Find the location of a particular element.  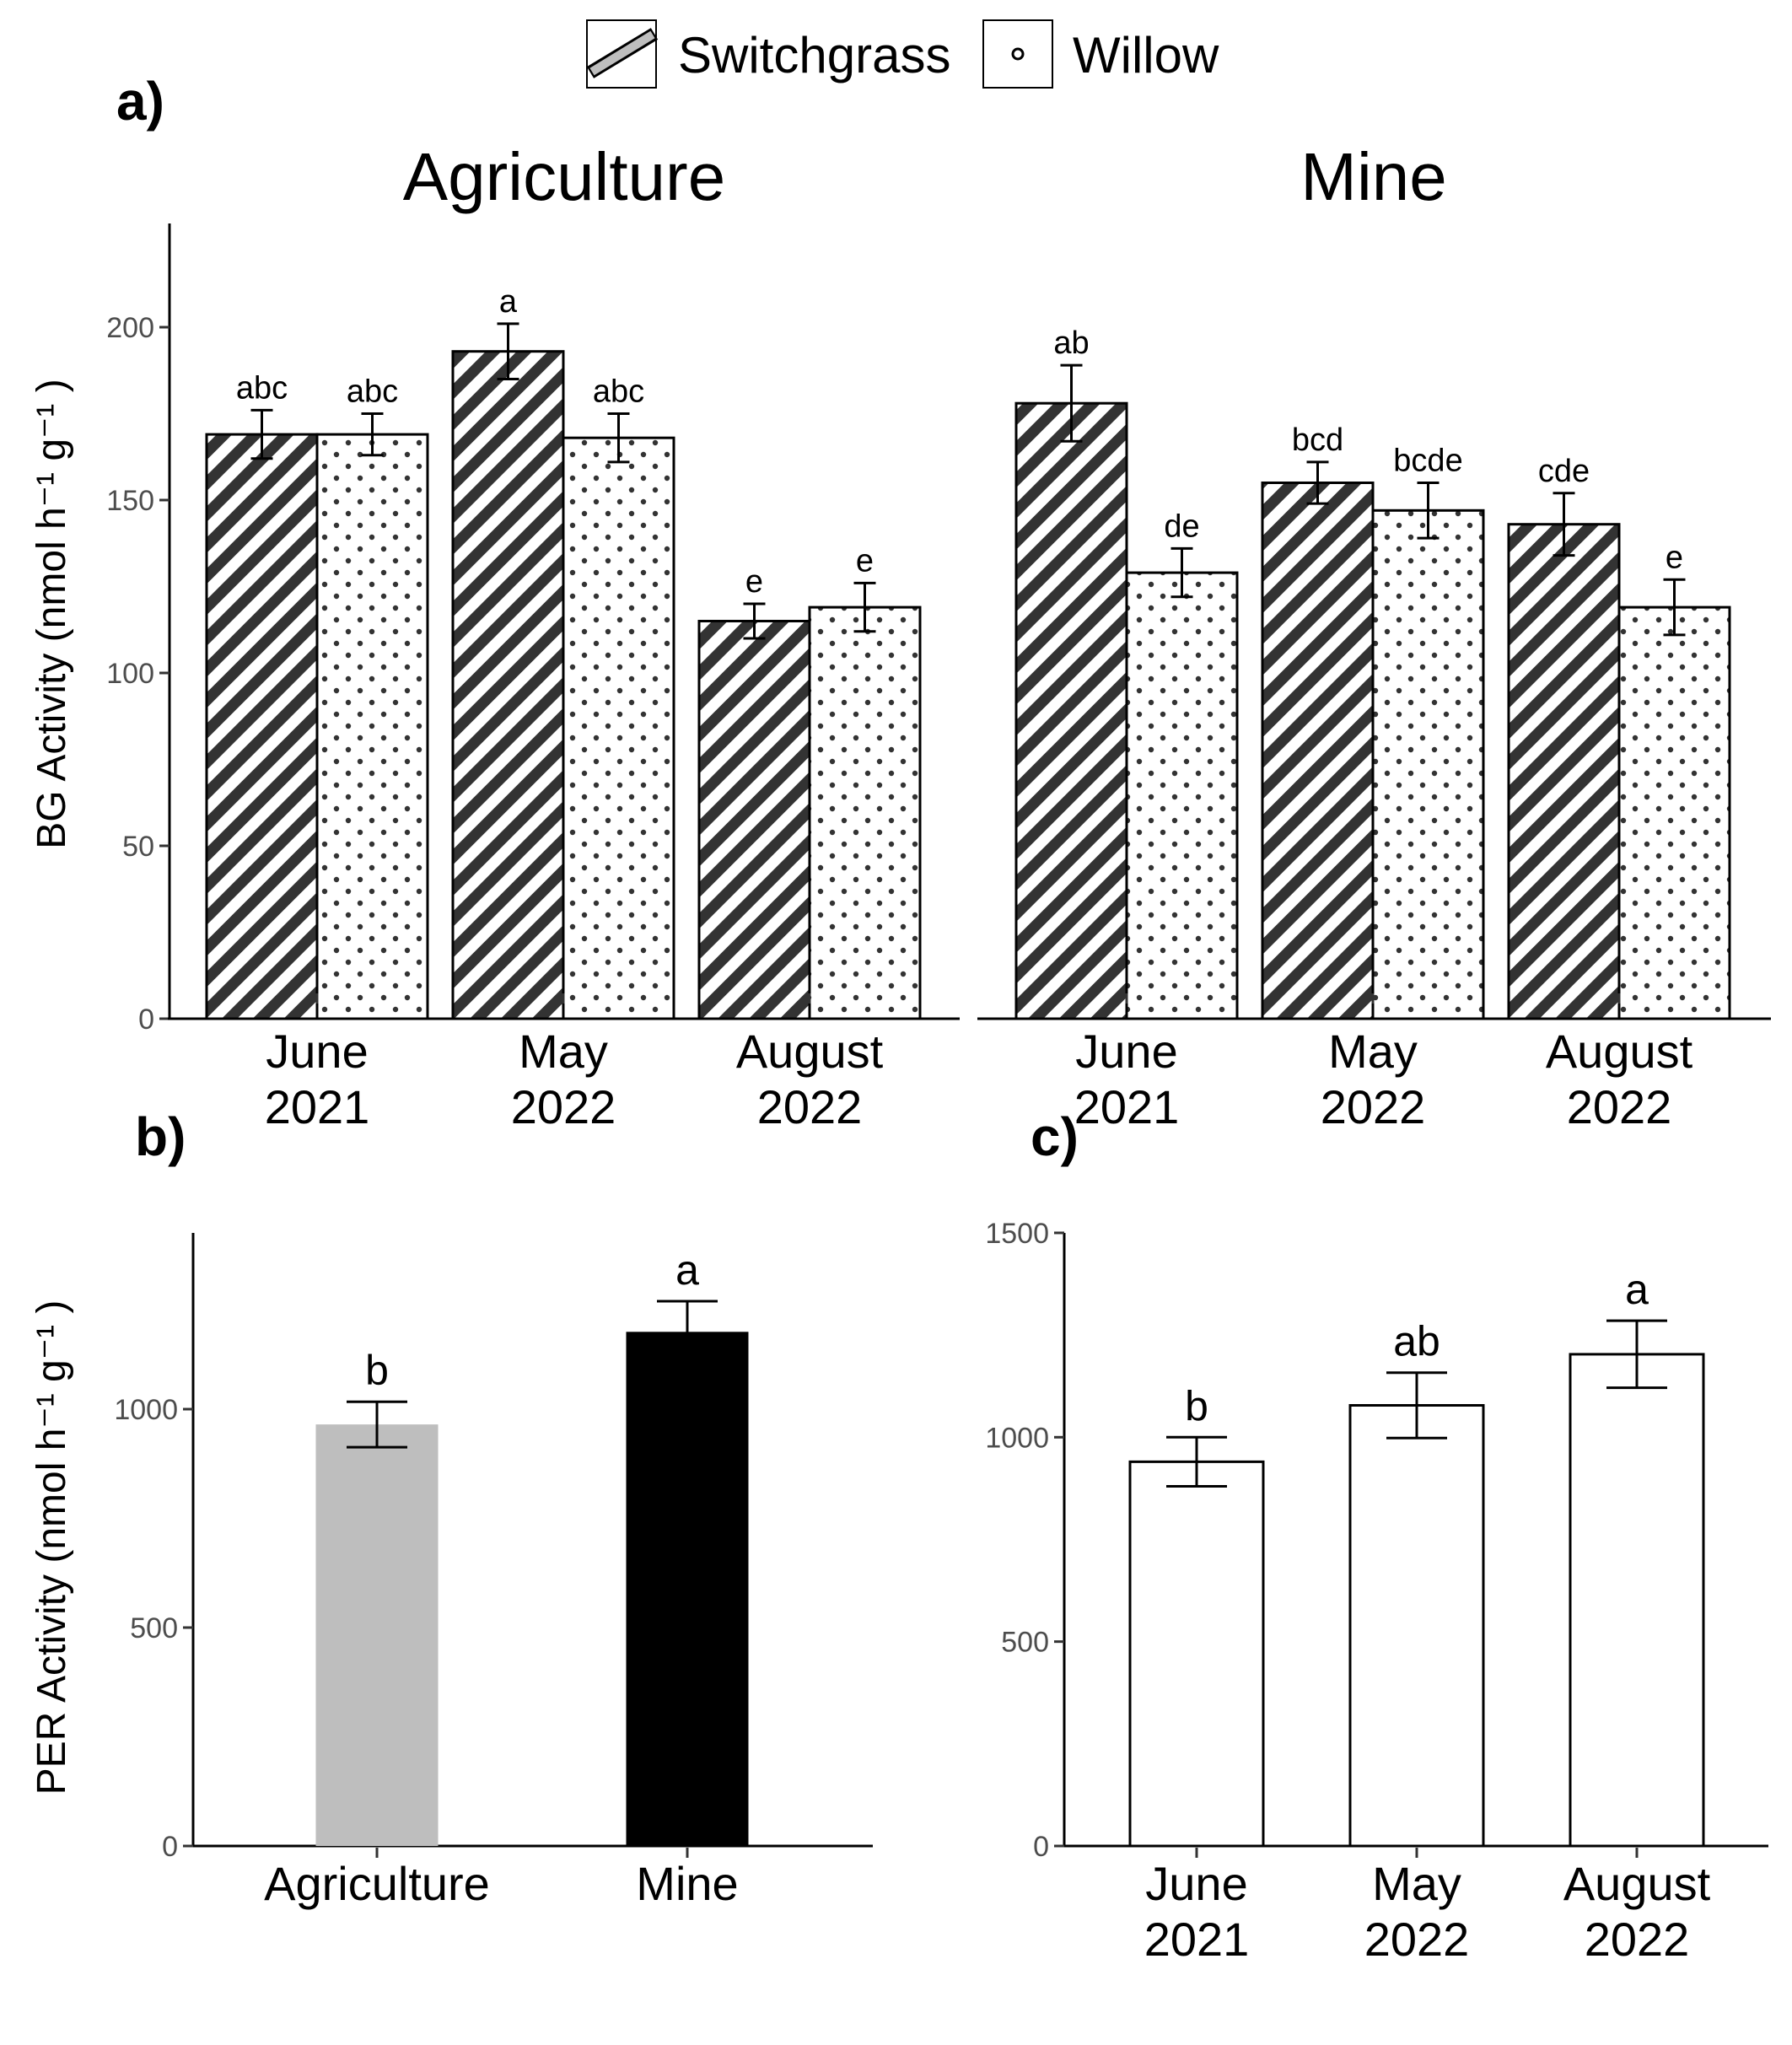

mine-august-2022-x-tick-label: August 2022 is located at coordinates (1619, 1079).